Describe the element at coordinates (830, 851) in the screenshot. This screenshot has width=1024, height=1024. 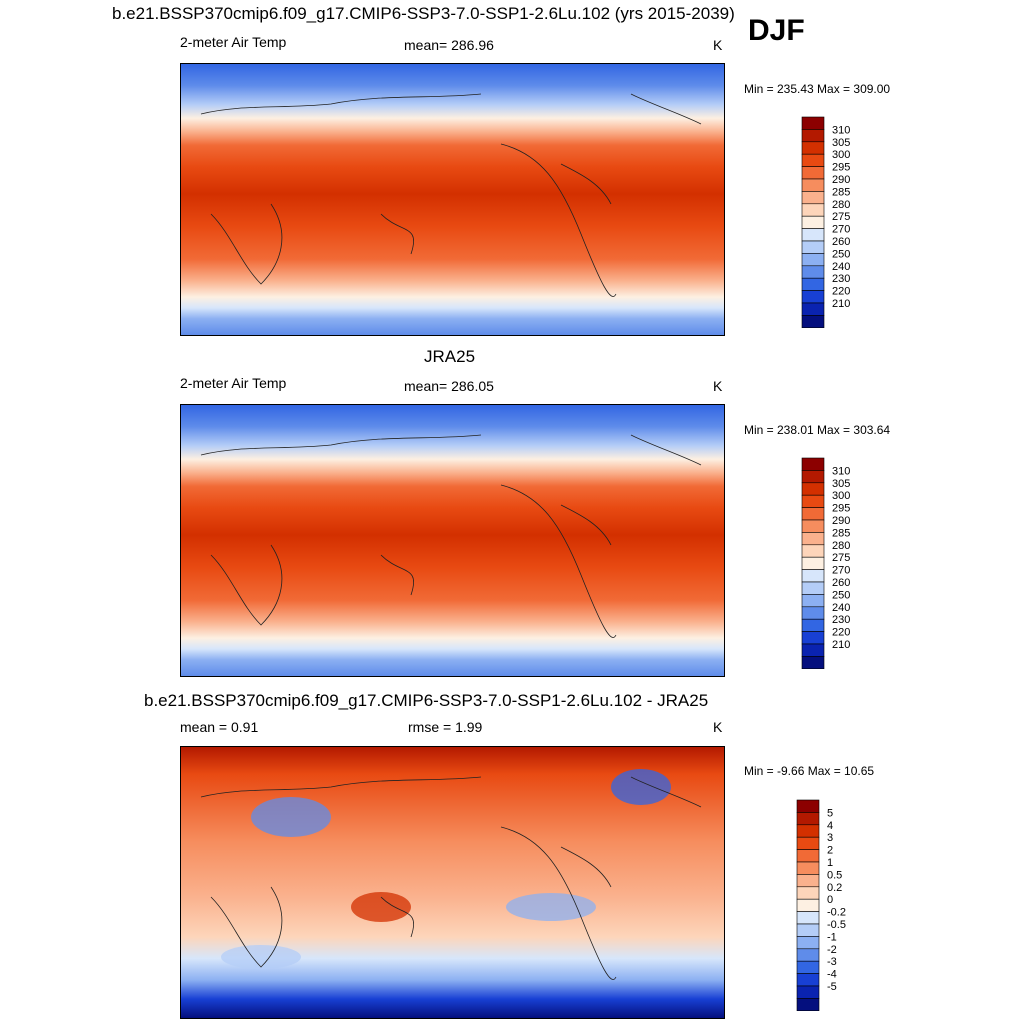
I see `panel3-colorbar-tick: 2` at that location.